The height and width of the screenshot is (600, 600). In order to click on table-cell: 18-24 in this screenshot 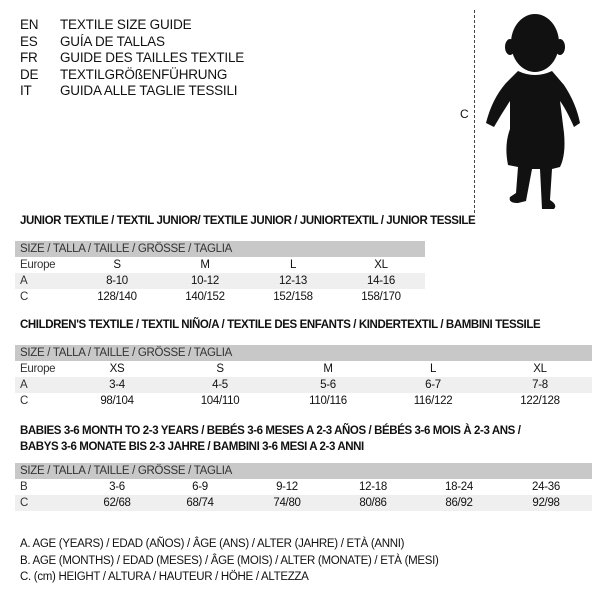, I will do `click(459, 487)`.